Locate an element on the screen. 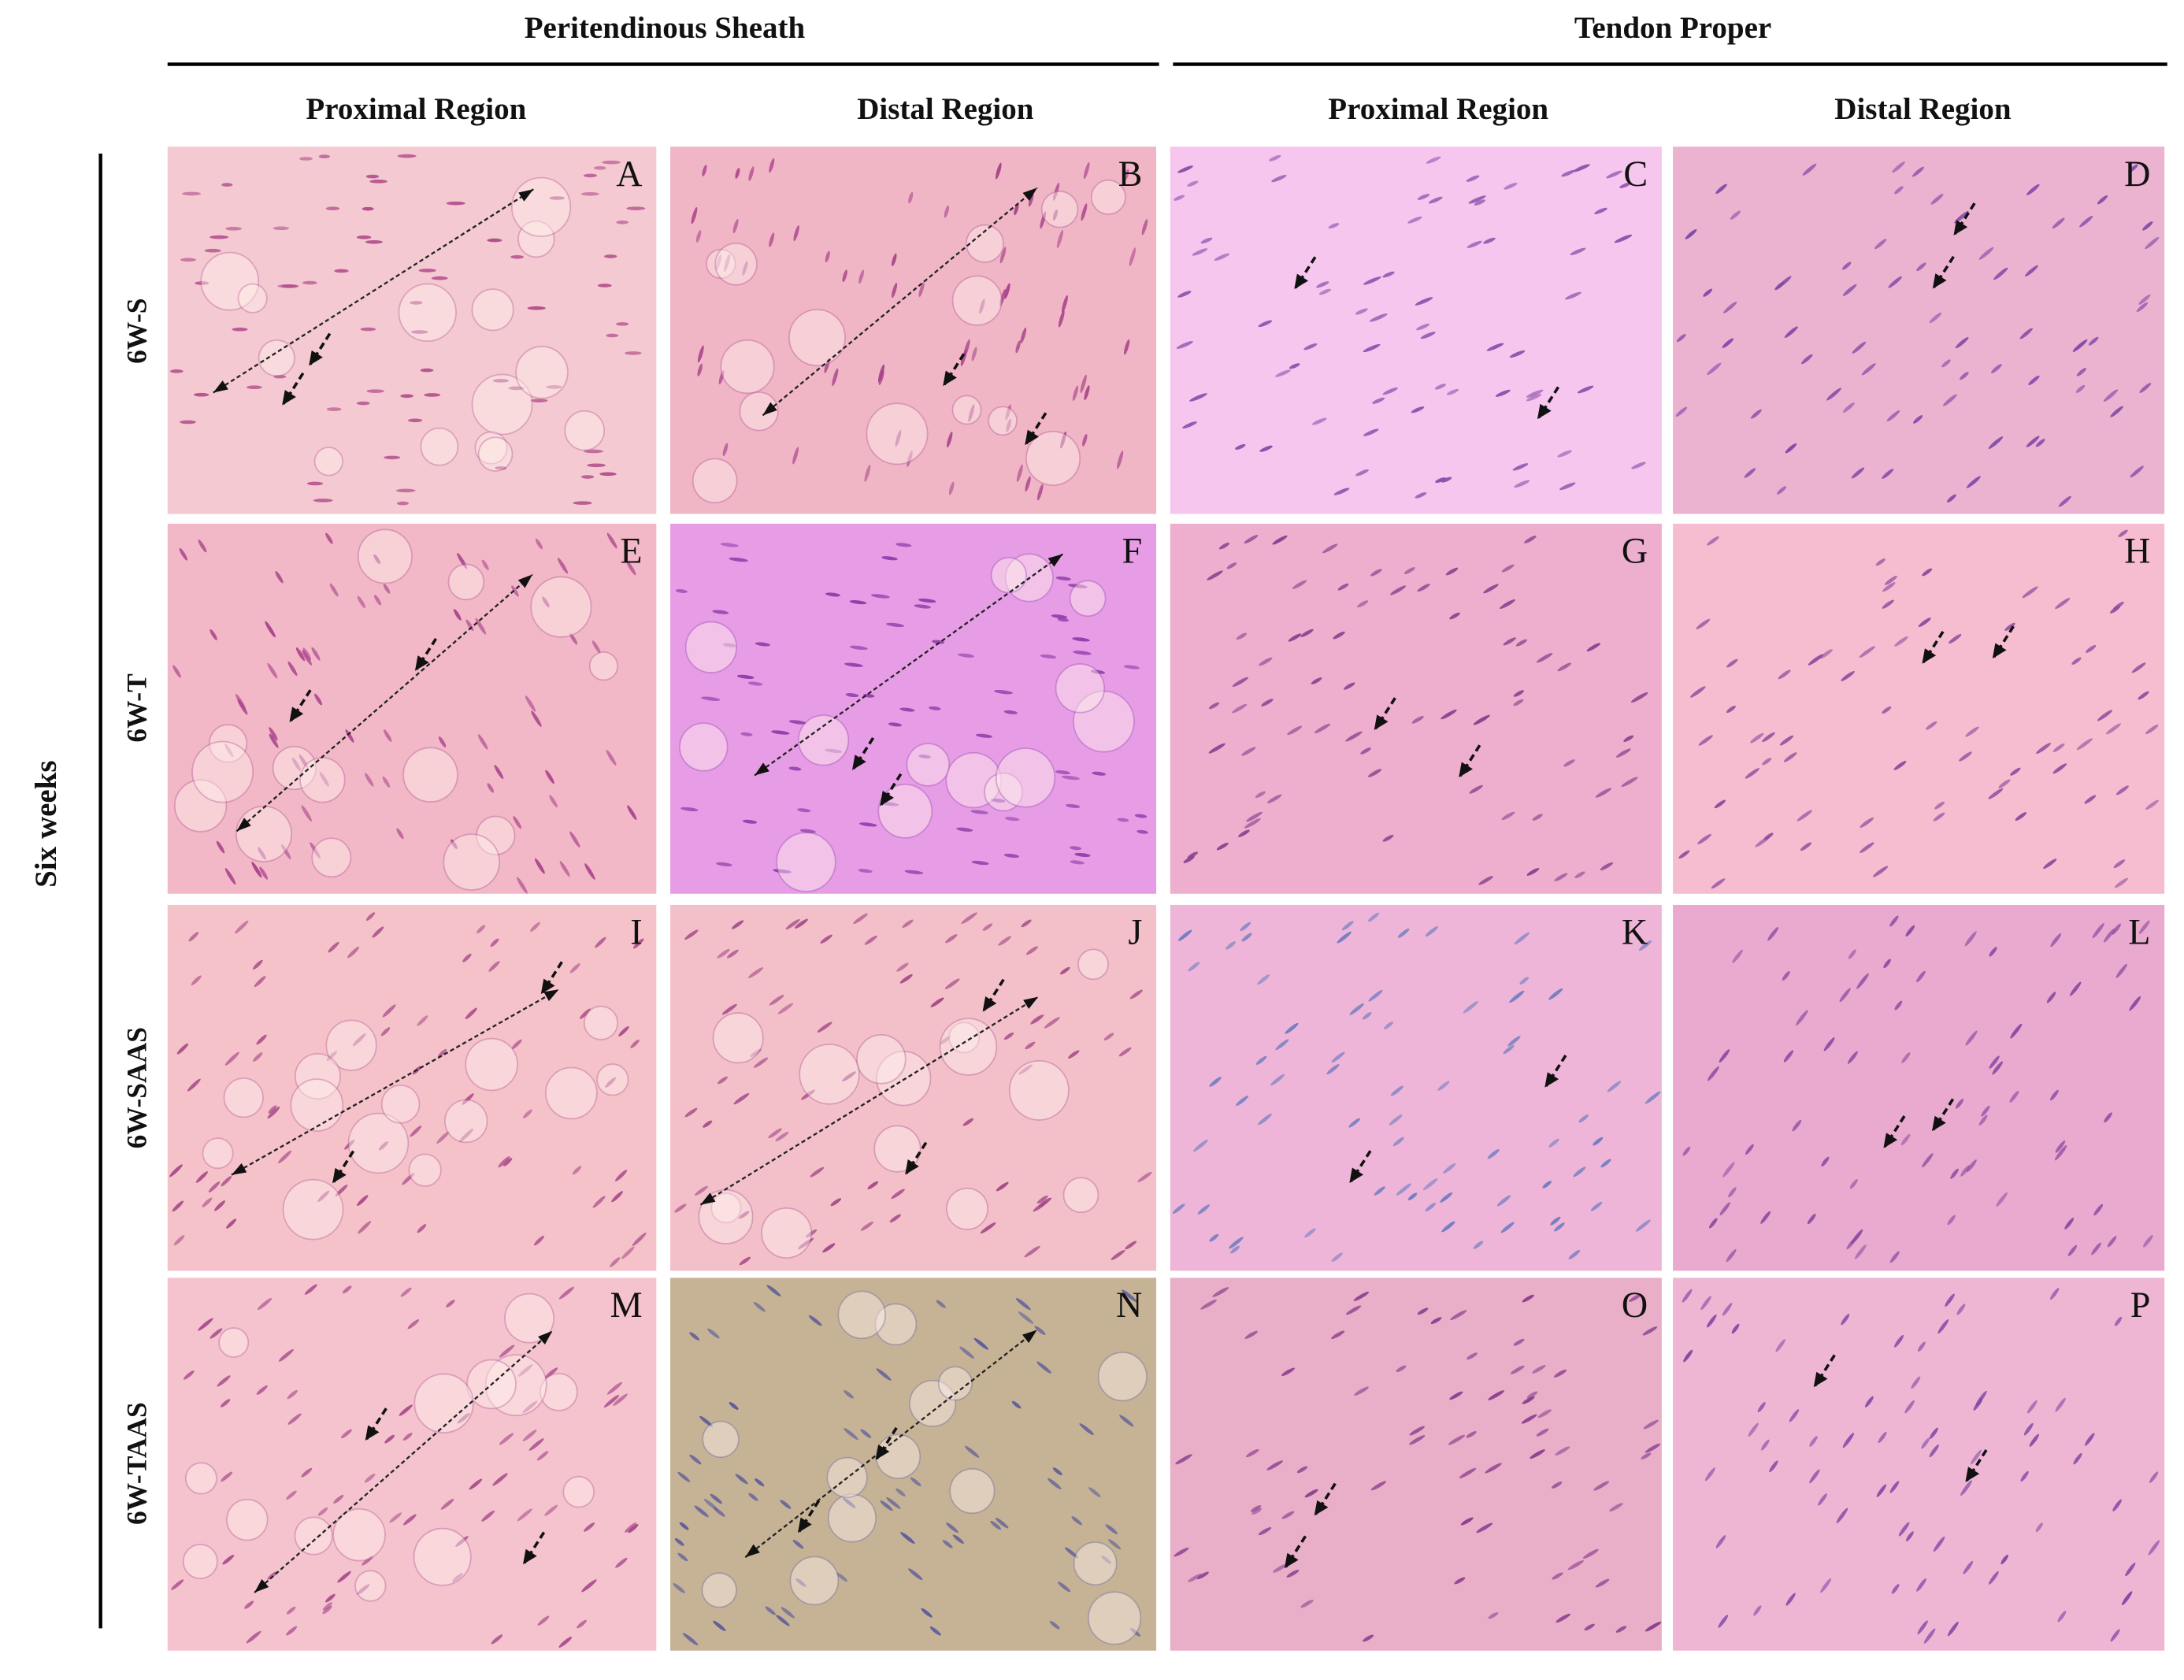 The width and height of the screenshot is (2184, 1680). panel-letter: D is located at coordinates (2137, 174).